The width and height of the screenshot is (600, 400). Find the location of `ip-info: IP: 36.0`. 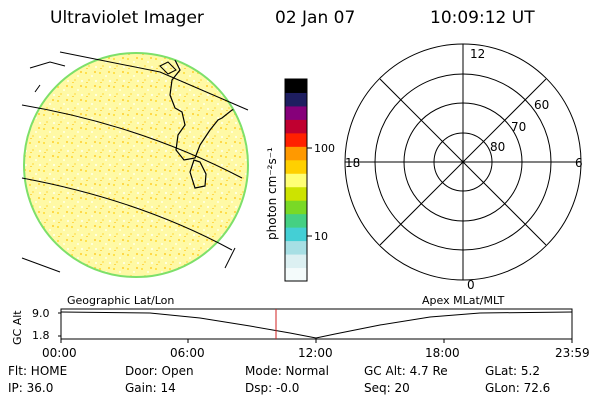

ip-info: IP: 36.0 is located at coordinates (31, 388).